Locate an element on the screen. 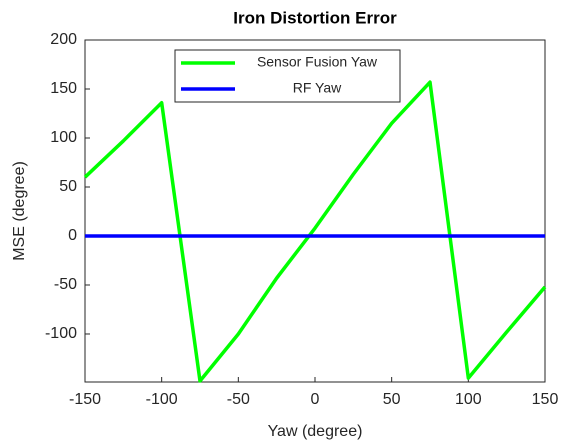 Image resolution: width=566 pixels, height=446 pixels. y-tick-label: -100 is located at coordinates (61, 333).